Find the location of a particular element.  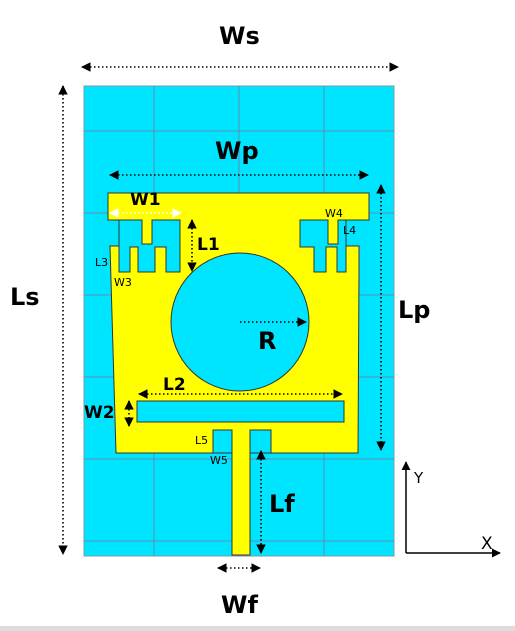

ws-label: Ws is located at coordinates (239, 36).